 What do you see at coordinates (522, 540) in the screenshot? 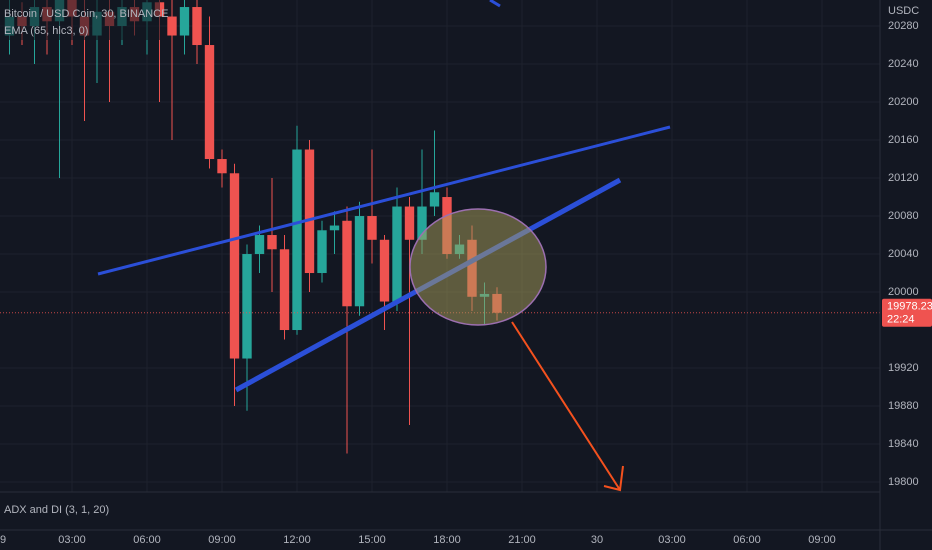
I see `x-tick-label: 21:00` at bounding box center [522, 540].